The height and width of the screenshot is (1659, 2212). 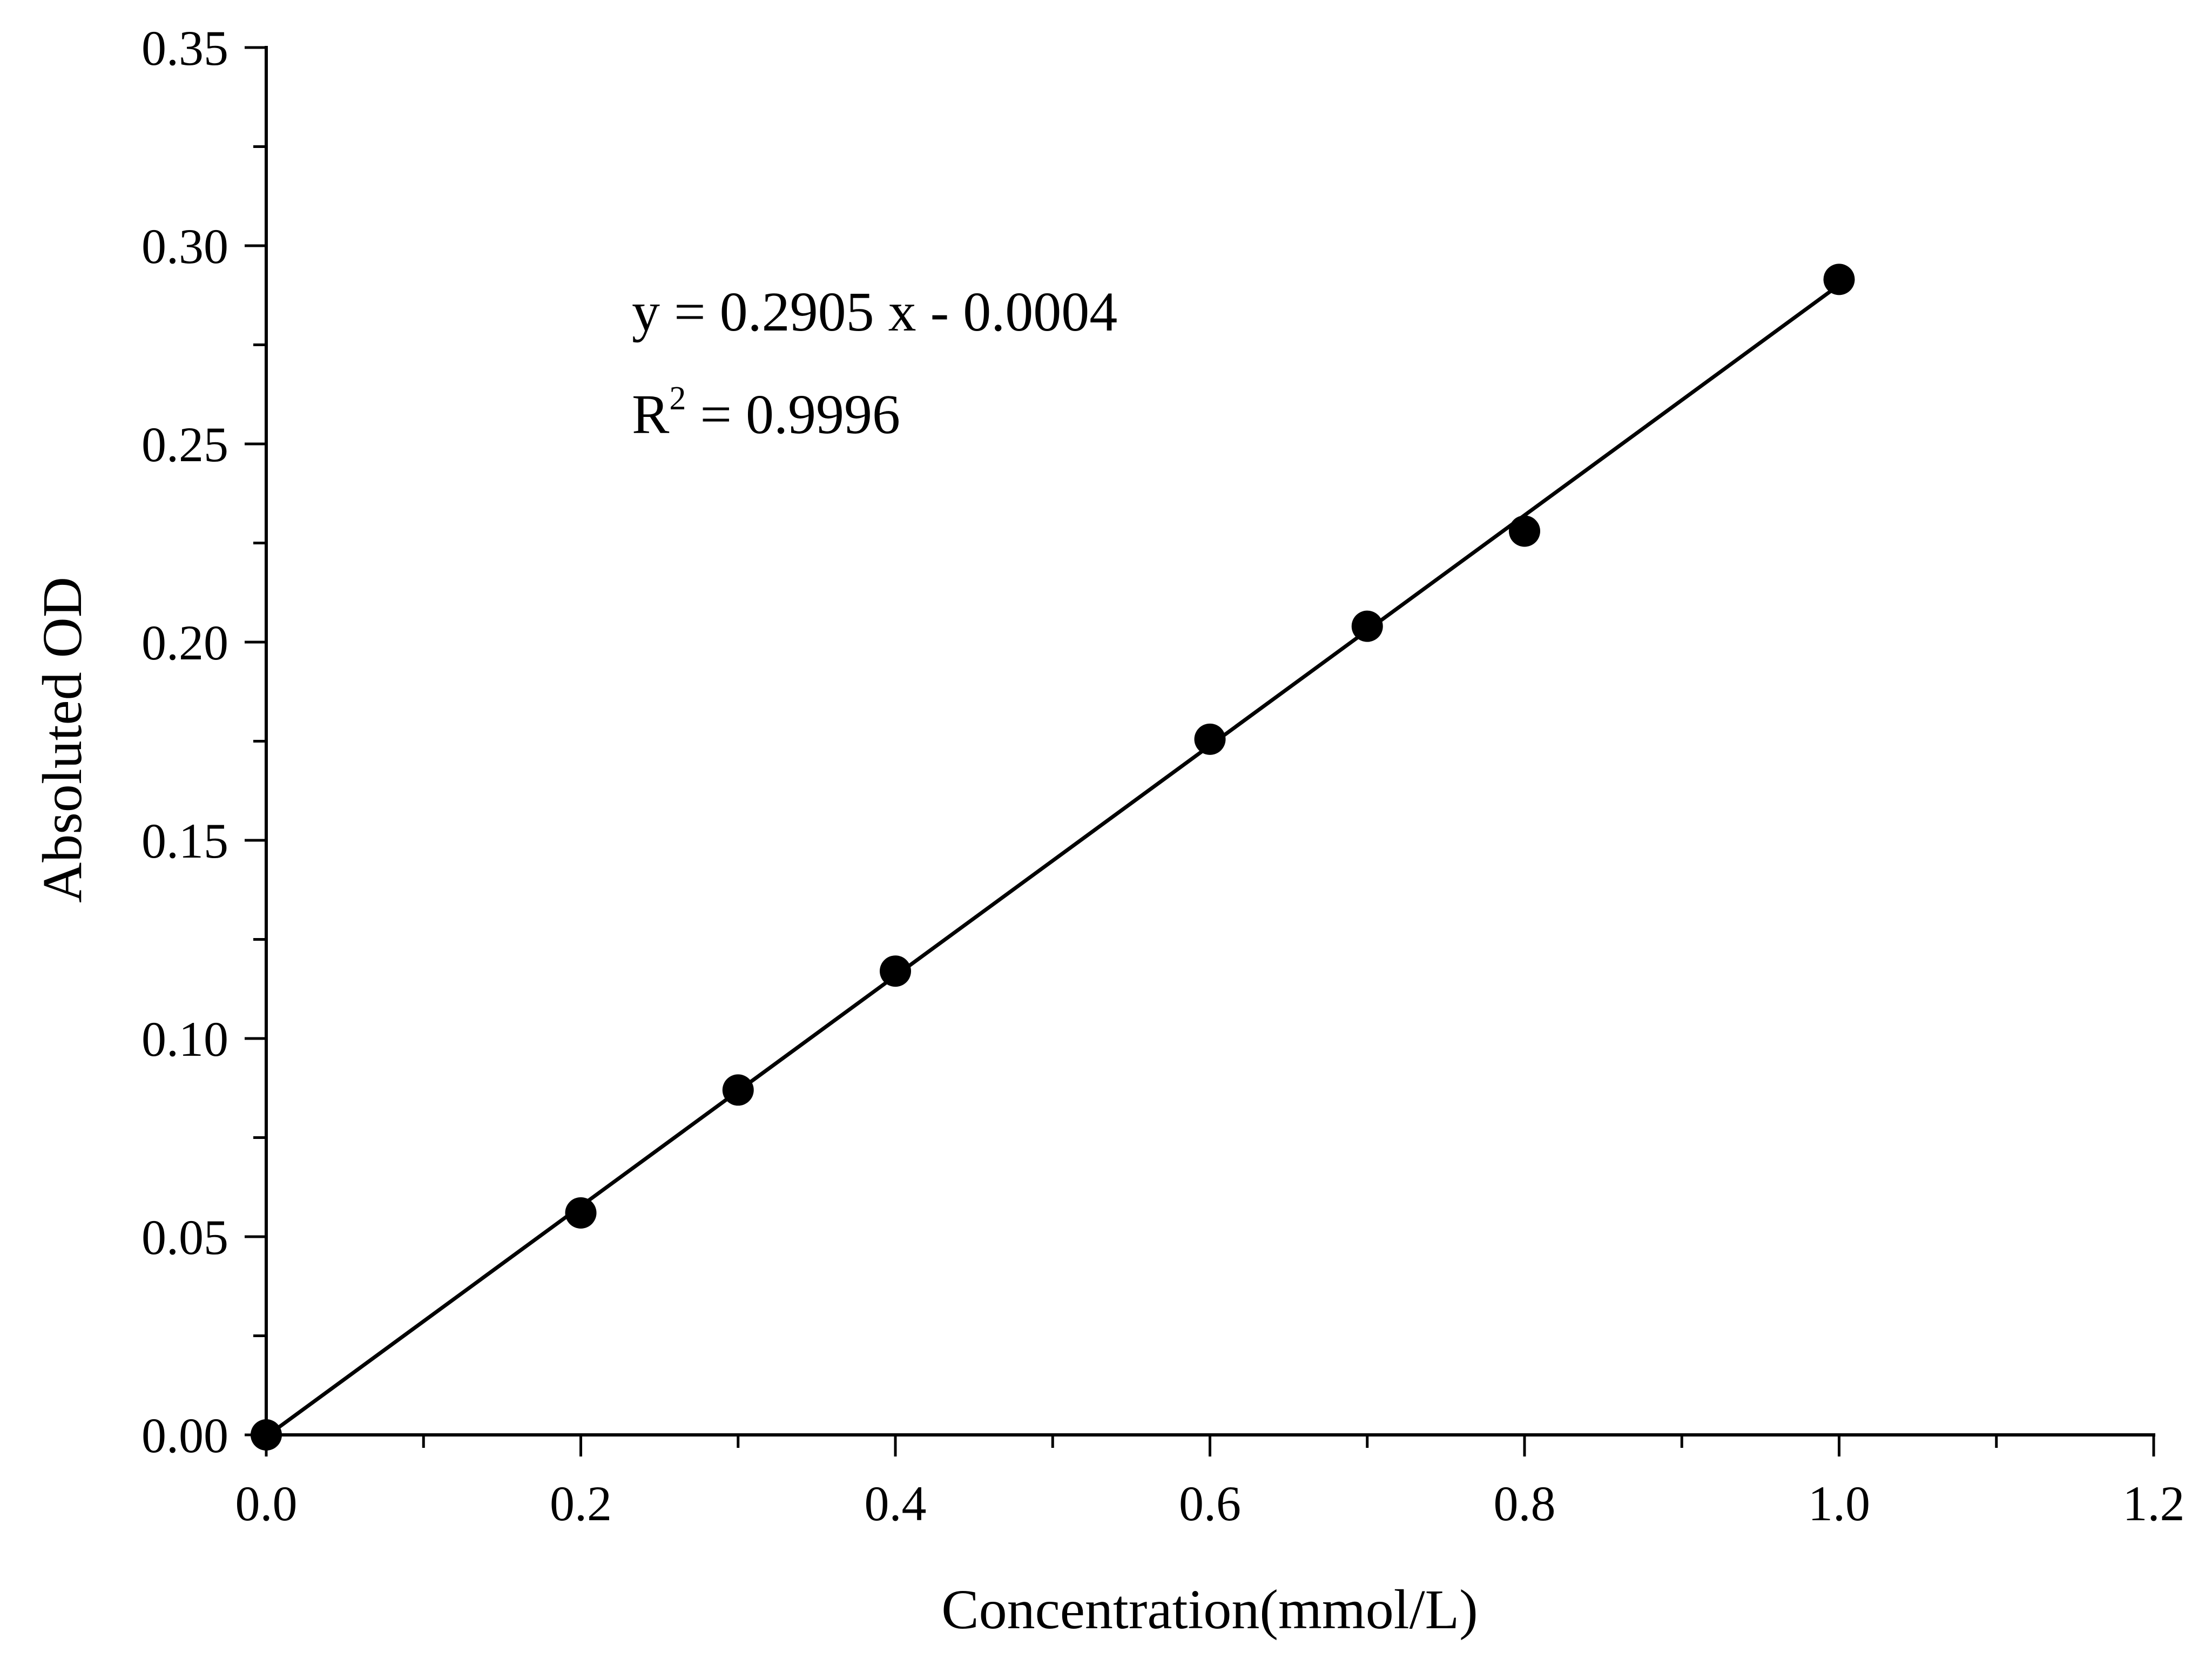 I want to click on y-tick-label: 0.00, so click(x=184, y=1435).